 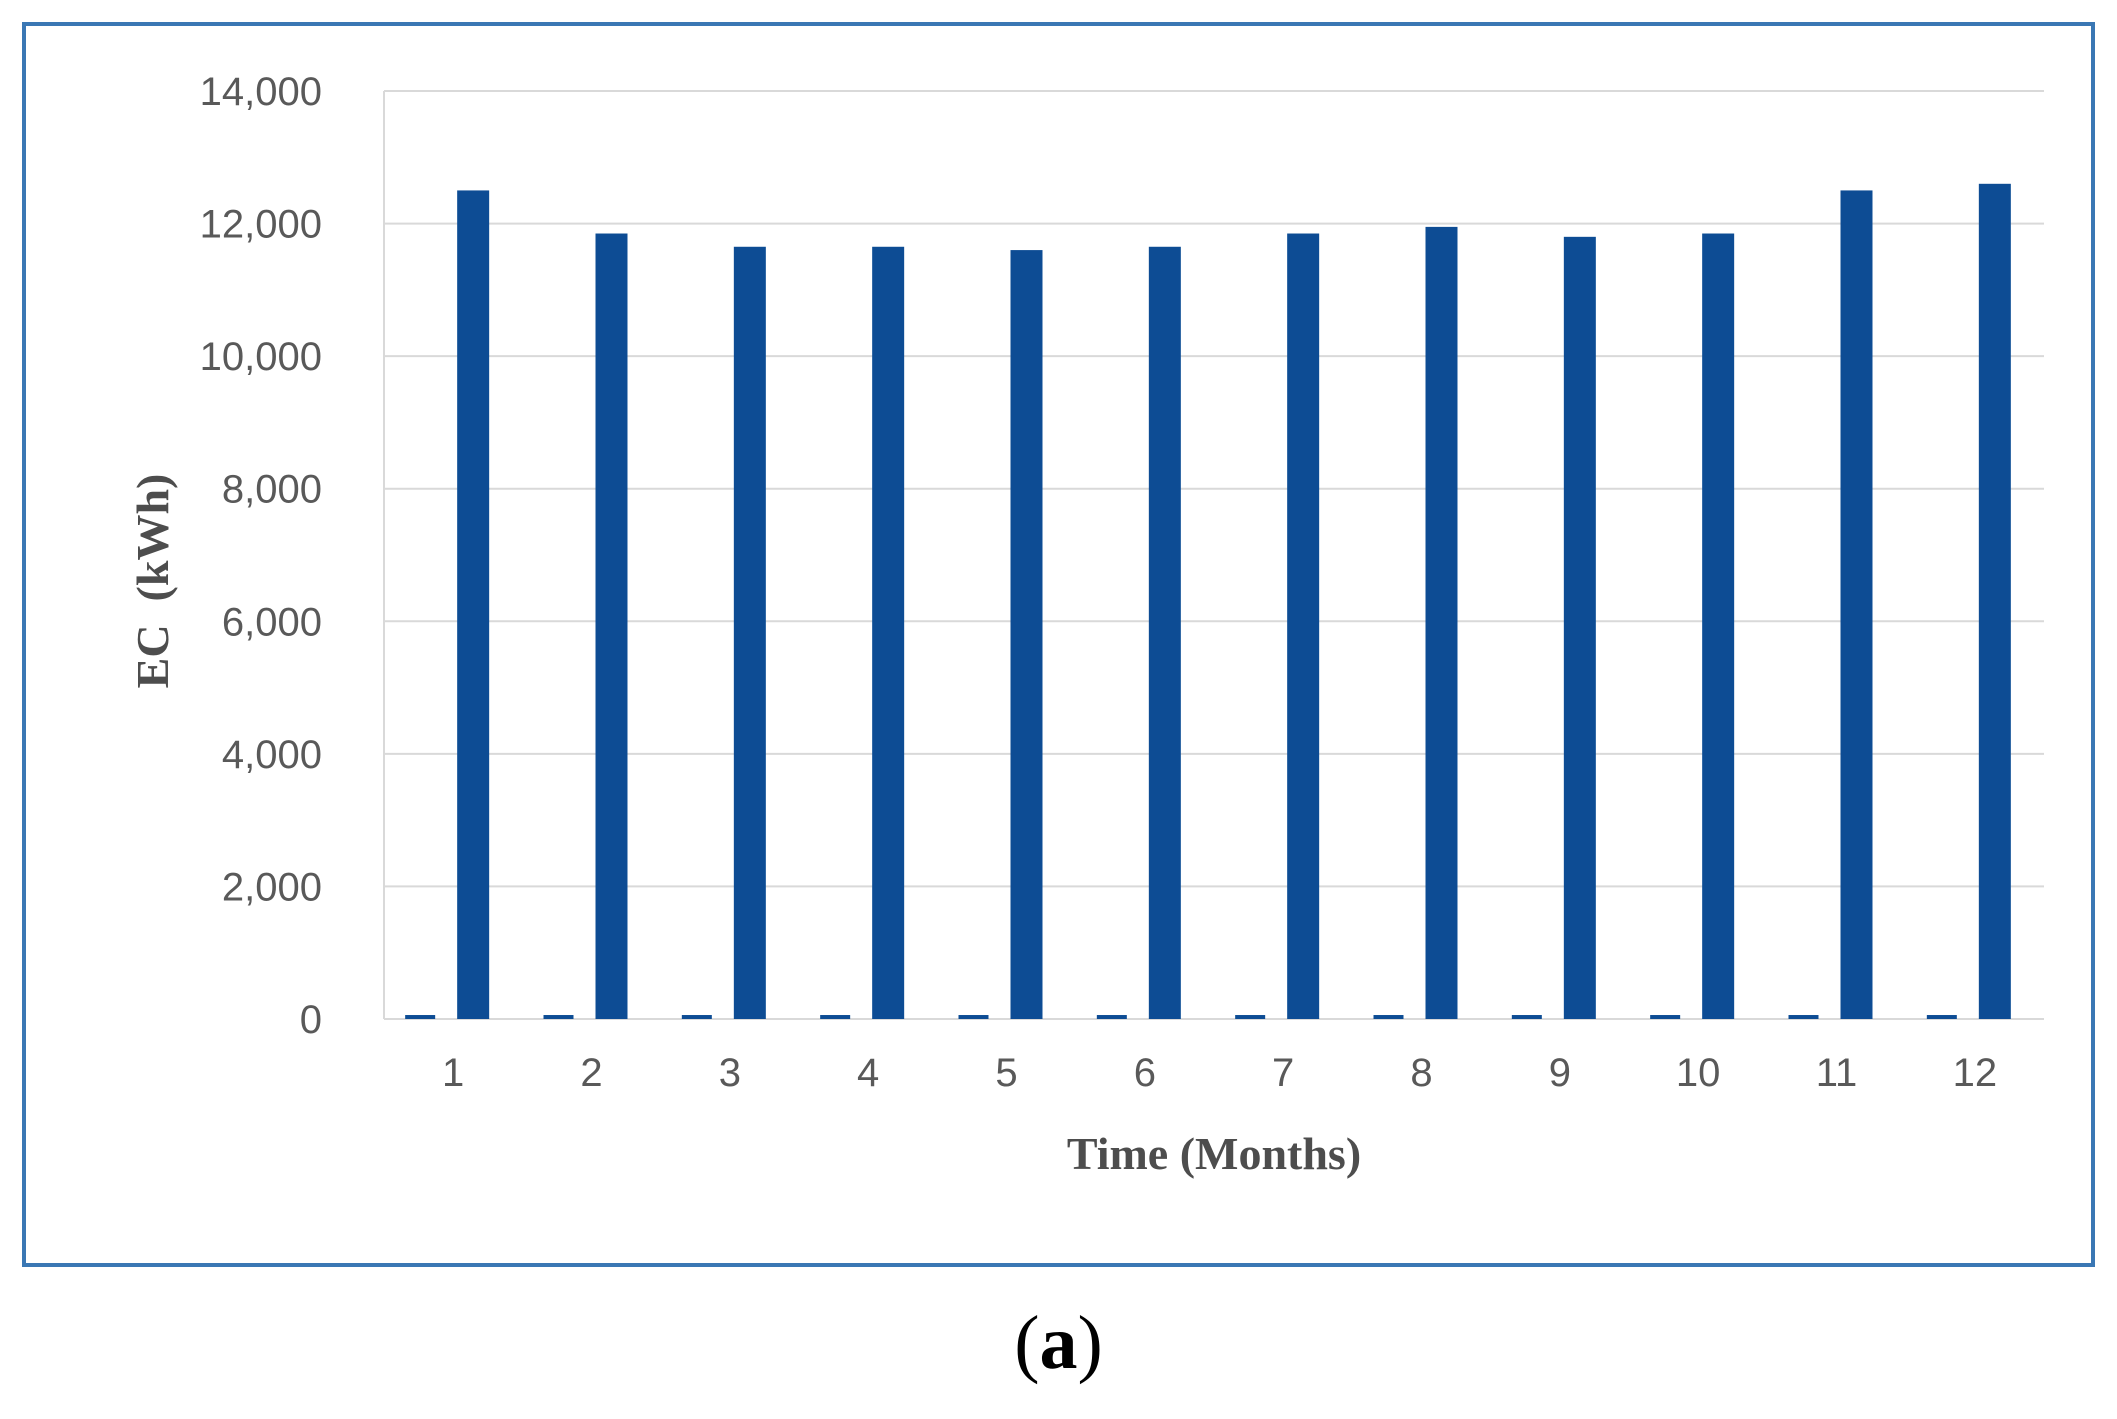 What do you see at coordinates (272, 490) in the screenshot?
I see `y-tick-label: 8,000` at bounding box center [272, 490].